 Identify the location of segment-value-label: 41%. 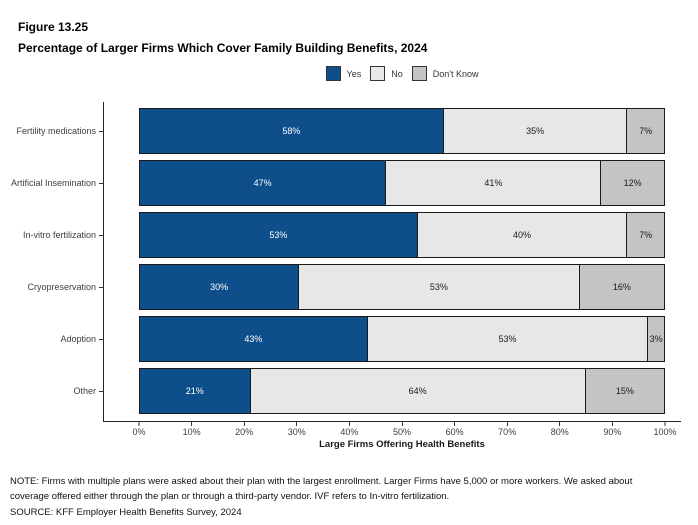
(493, 183).